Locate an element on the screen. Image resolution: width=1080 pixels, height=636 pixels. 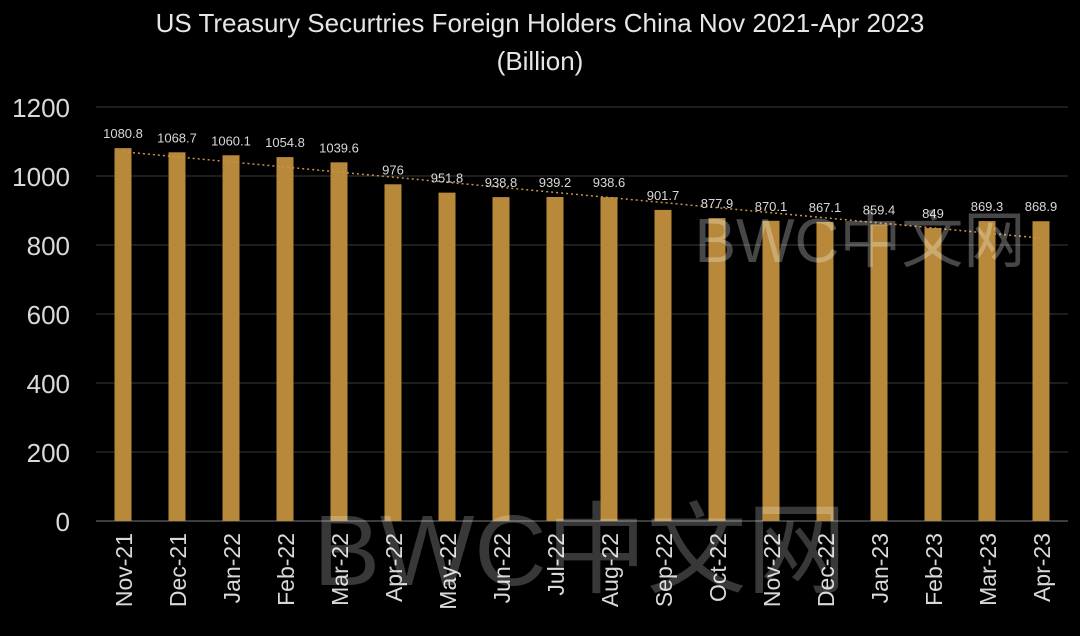
data-label: 870.1 is located at coordinates (771, 206).